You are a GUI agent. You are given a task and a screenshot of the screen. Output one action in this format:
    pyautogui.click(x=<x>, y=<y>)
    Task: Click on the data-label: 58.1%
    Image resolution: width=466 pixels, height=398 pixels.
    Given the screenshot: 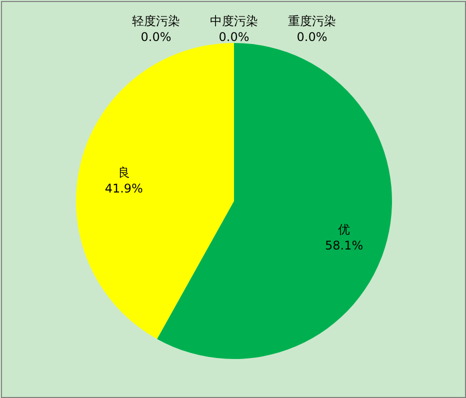 What is the action you would take?
    pyautogui.click(x=344, y=245)
    